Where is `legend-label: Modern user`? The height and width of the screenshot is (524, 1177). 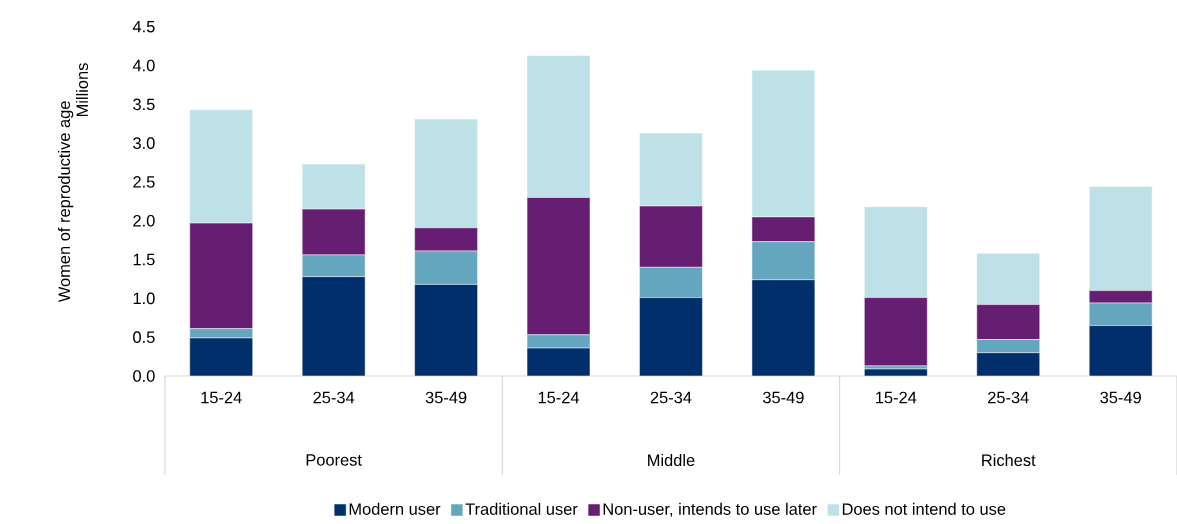
legend-label: Modern user is located at coordinates (395, 508).